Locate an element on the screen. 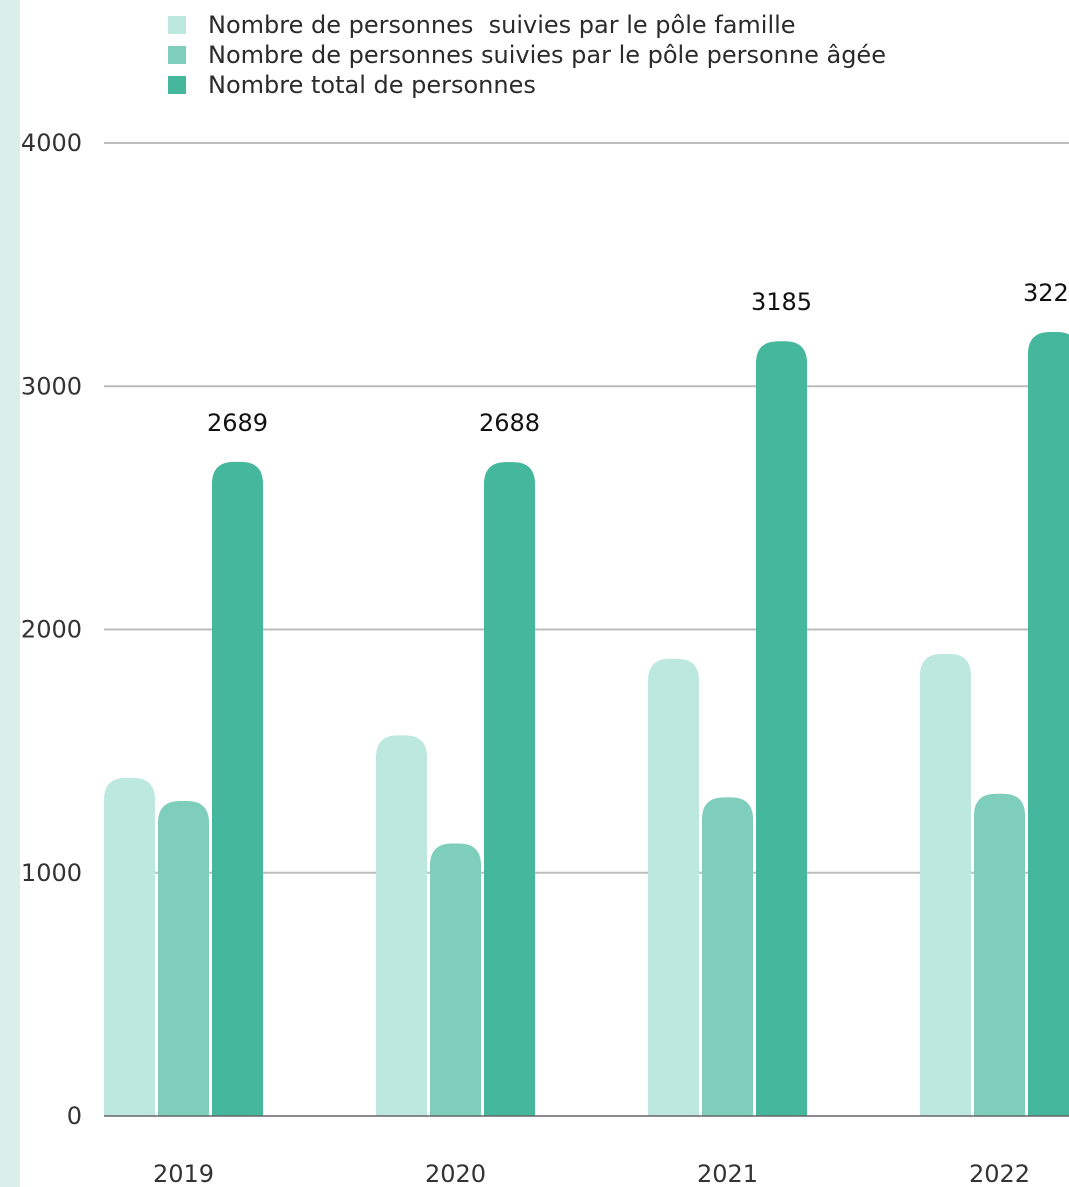 The width and height of the screenshot is (1069, 1187). legend-item-total: Nombre total de personnes is located at coordinates (527, 85).